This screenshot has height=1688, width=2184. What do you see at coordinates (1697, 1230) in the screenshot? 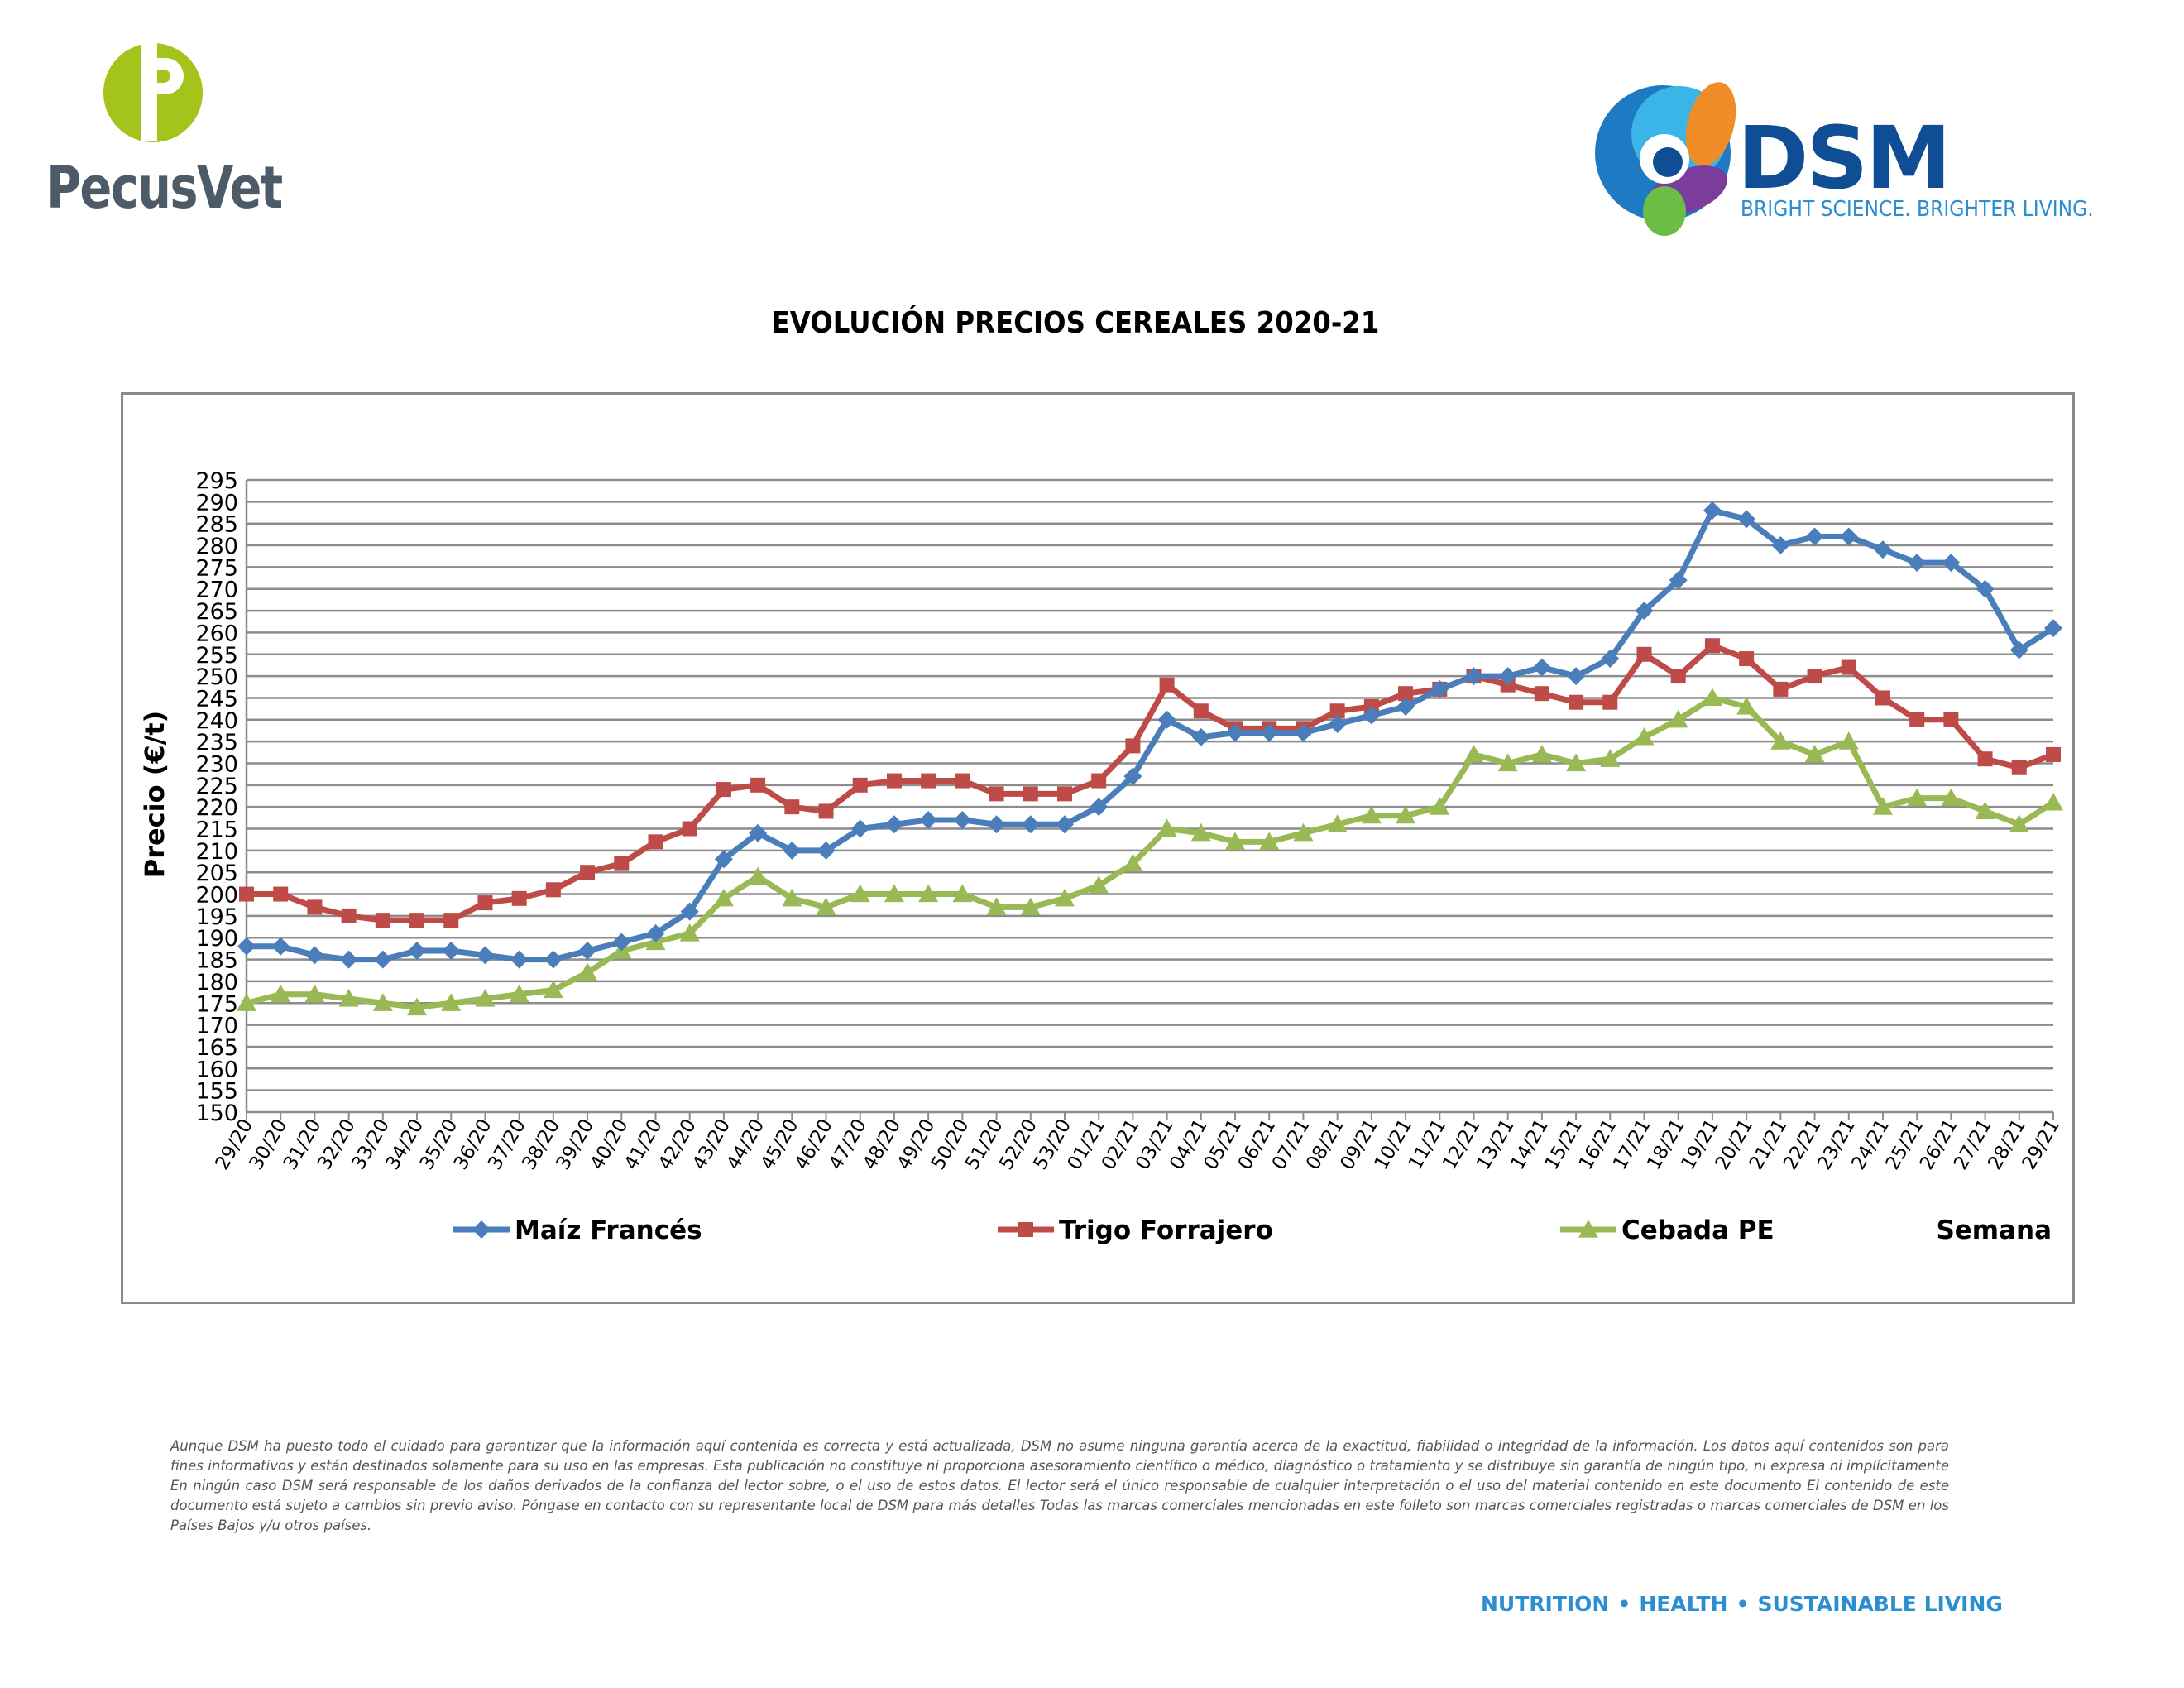
I see `legend-label: Cebada PE` at bounding box center [1697, 1230].